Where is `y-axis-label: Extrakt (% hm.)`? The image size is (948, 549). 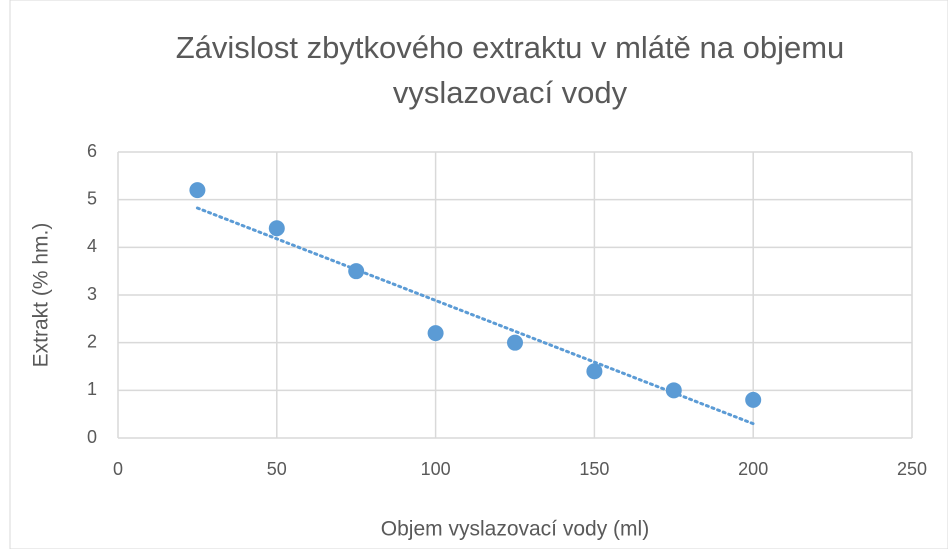
y-axis-label: Extrakt (% hm.) is located at coordinates (41, 295).